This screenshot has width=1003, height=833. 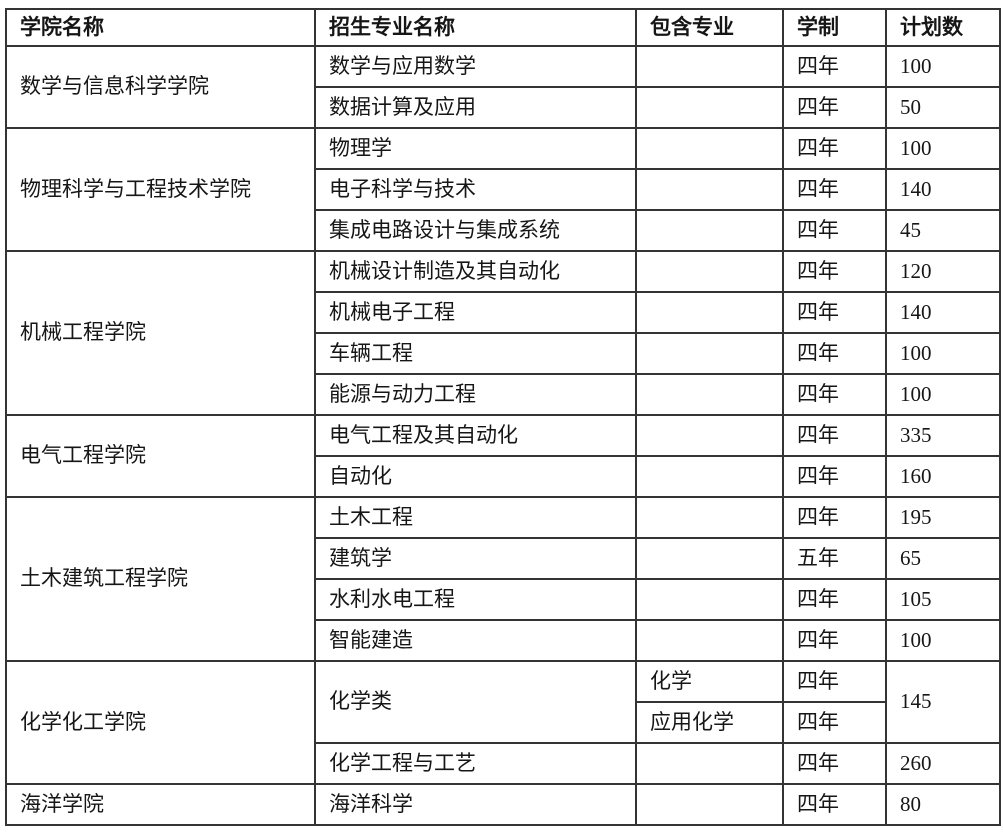 What do you see at coordinates (475, 517) in the screenshot?
I see `major-cell: 土木工程` at bounding box center [475, 517].